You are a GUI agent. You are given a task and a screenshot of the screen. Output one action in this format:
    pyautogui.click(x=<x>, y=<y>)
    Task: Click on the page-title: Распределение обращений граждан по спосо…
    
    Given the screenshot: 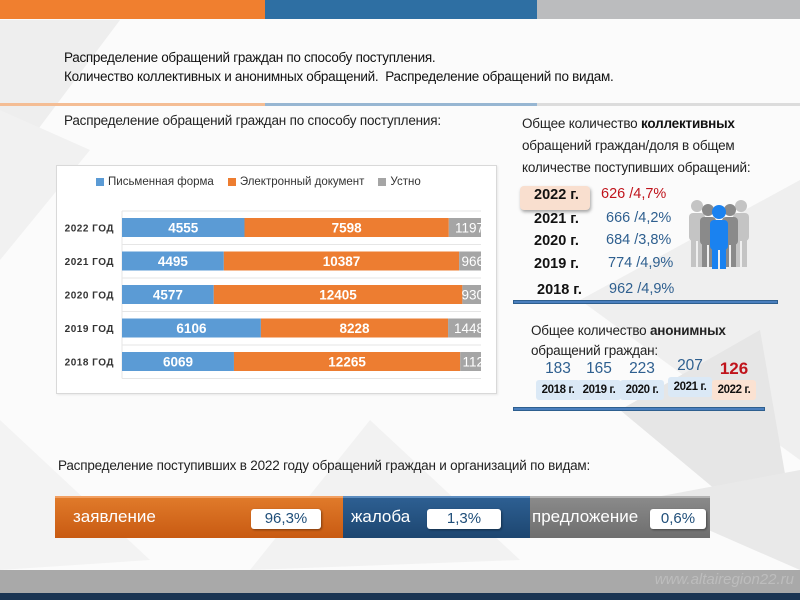 What is the action you would take?
    pyautogui.click(x=339, y=67)
    